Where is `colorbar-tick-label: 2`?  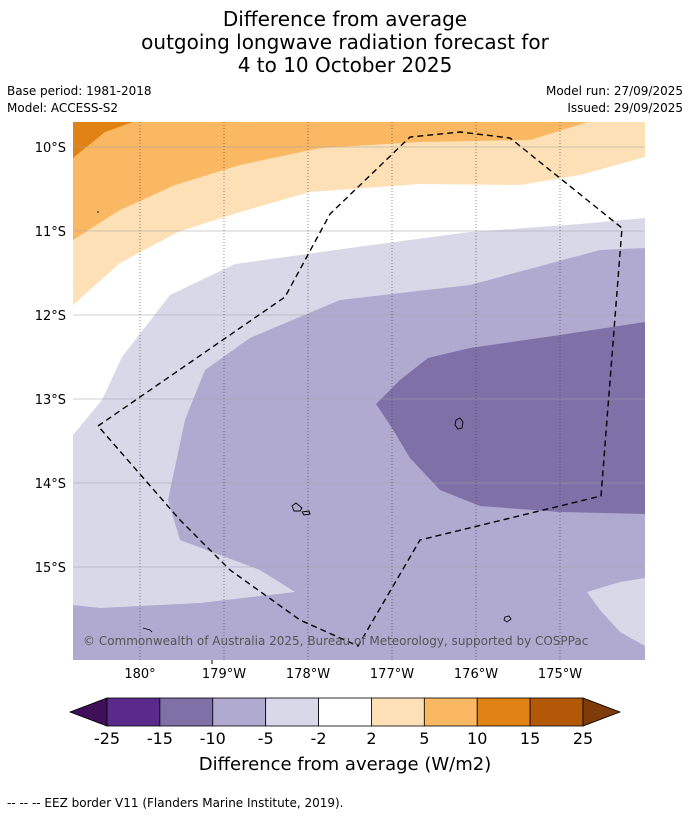 colorbar-tick-label: 2 is located at coordinates (371, 738).